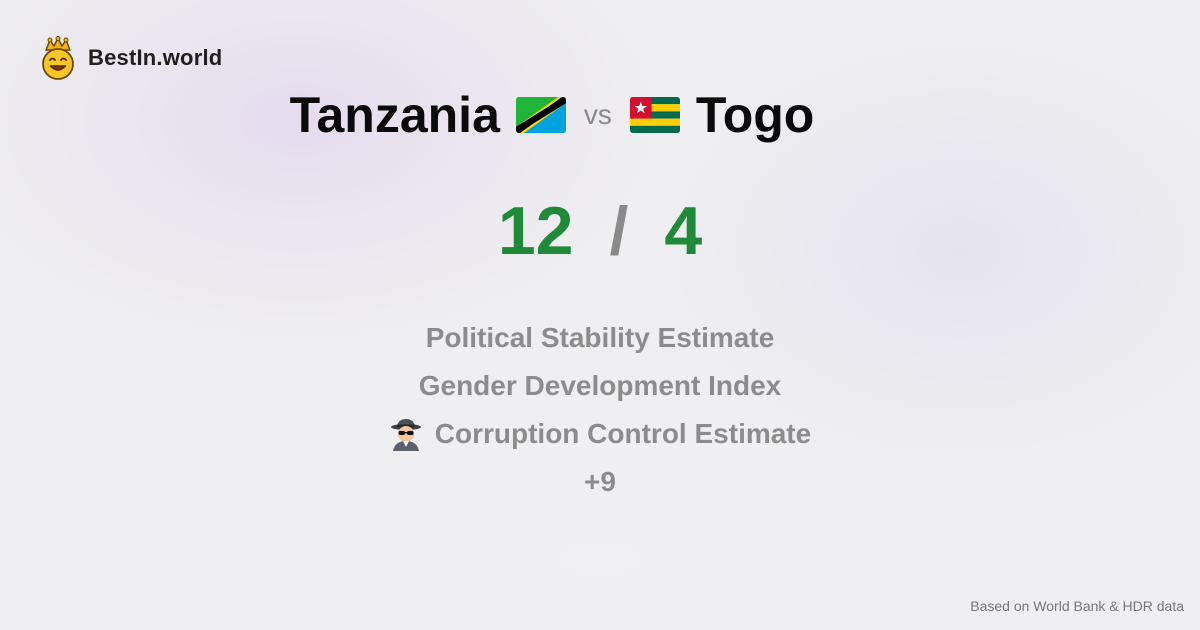 The width and height of the screenshot is (1200, 630). I want to click on togo-flag-icon, so click(654, 115).